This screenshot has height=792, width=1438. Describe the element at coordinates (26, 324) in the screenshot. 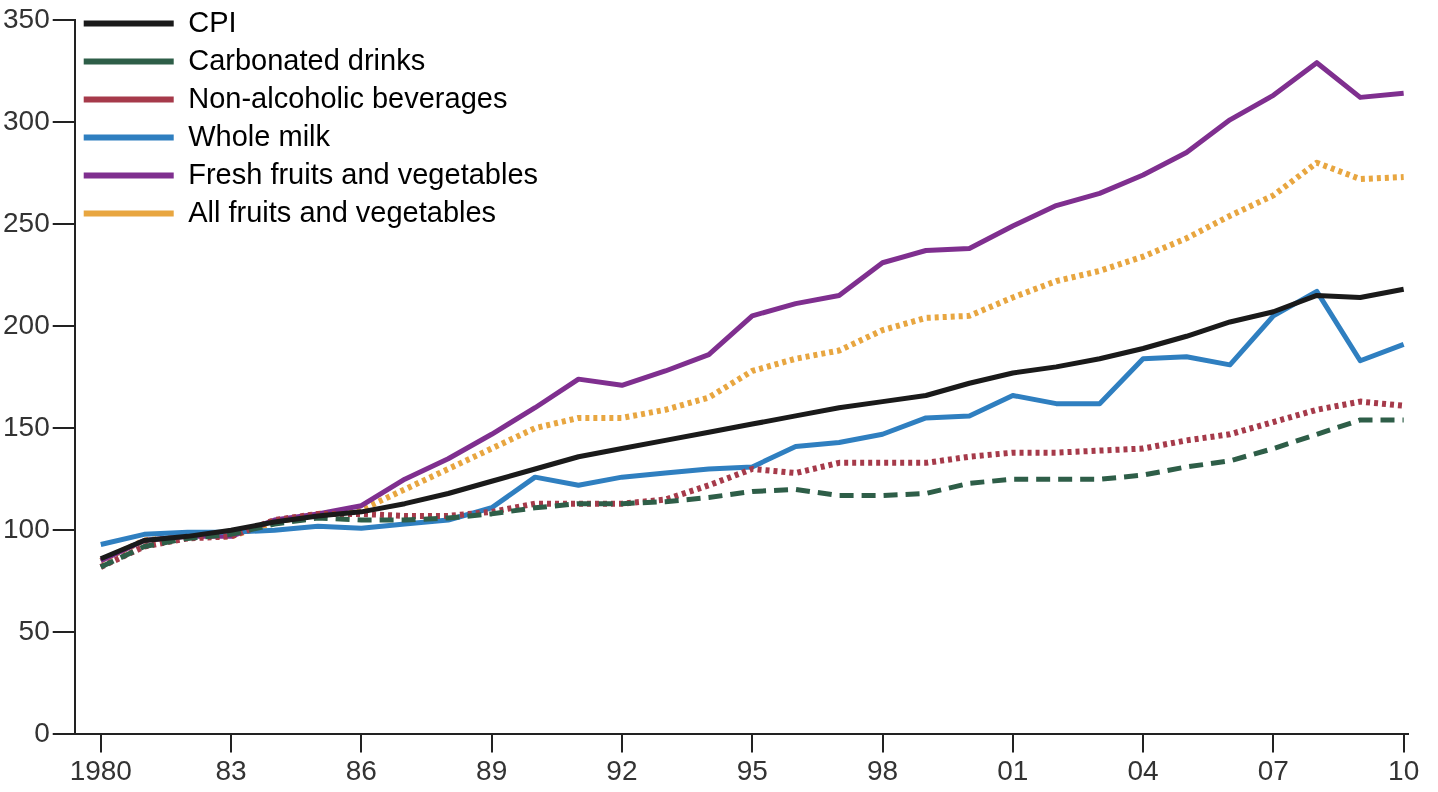

I see `y-tick-label: 200` at that location.